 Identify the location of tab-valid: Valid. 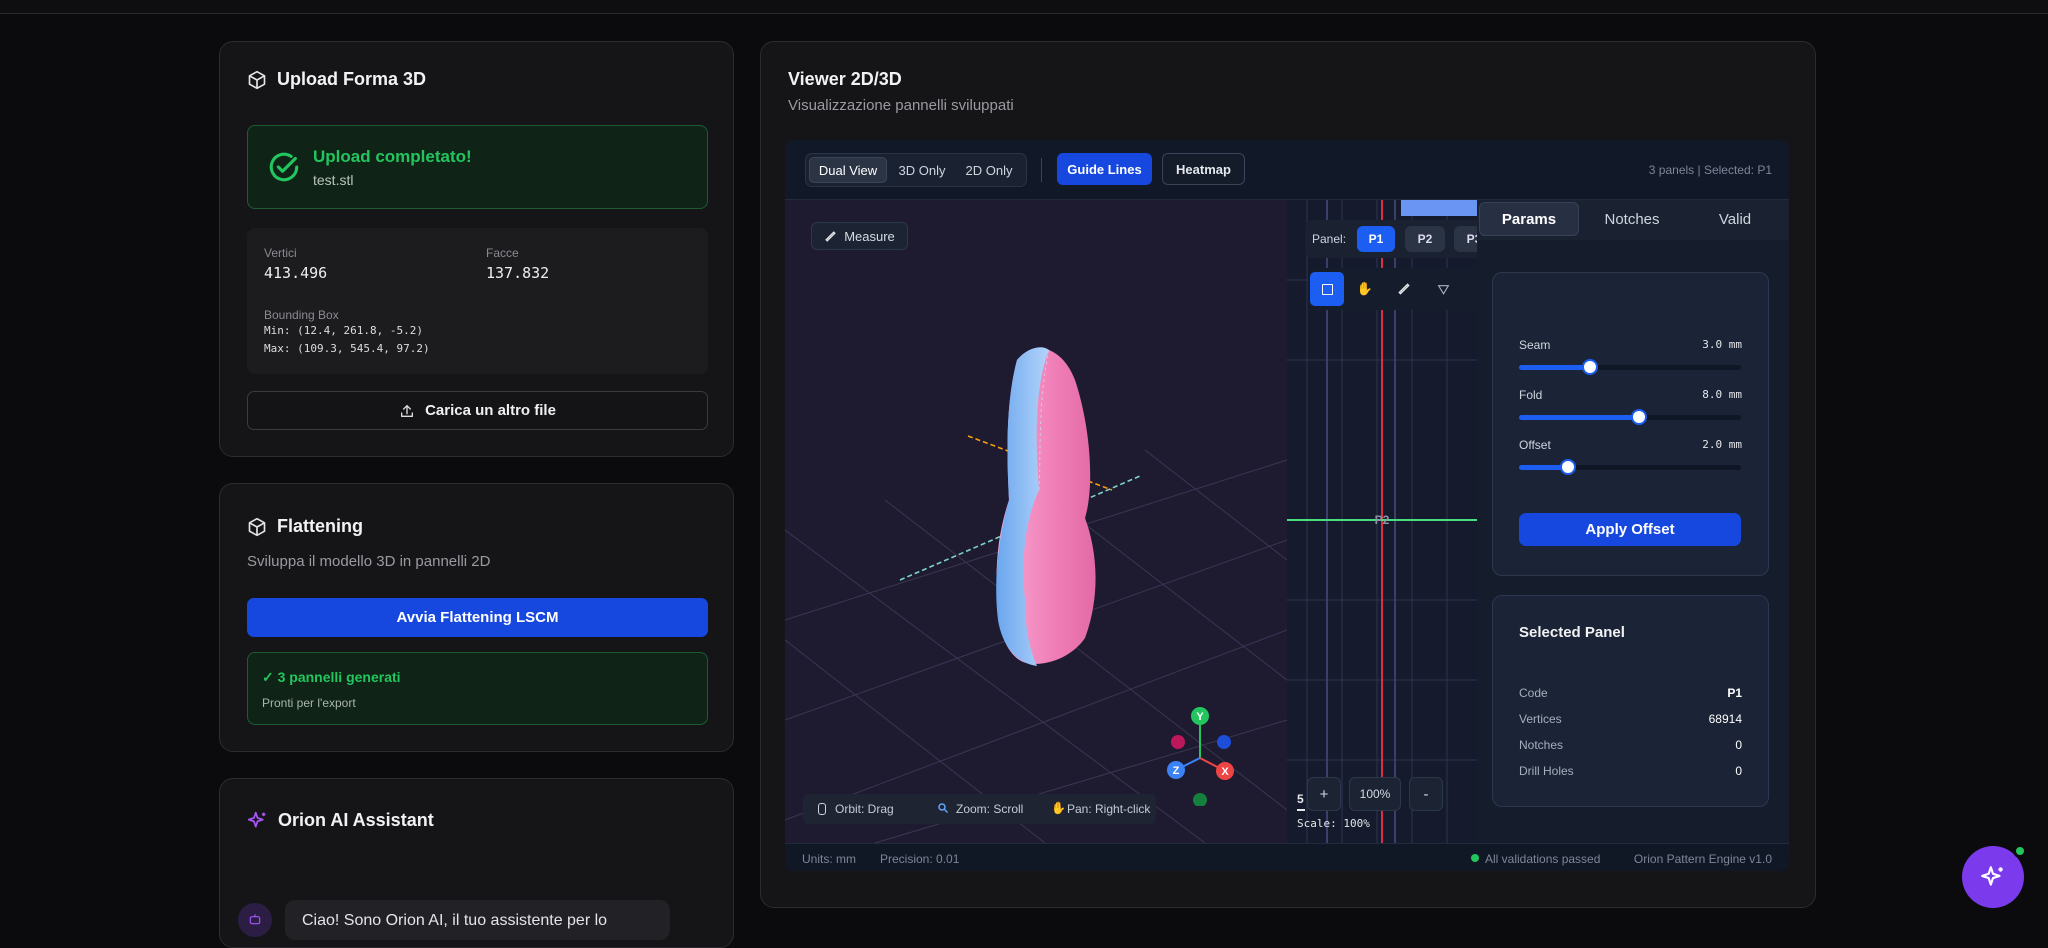
(1735, 219).